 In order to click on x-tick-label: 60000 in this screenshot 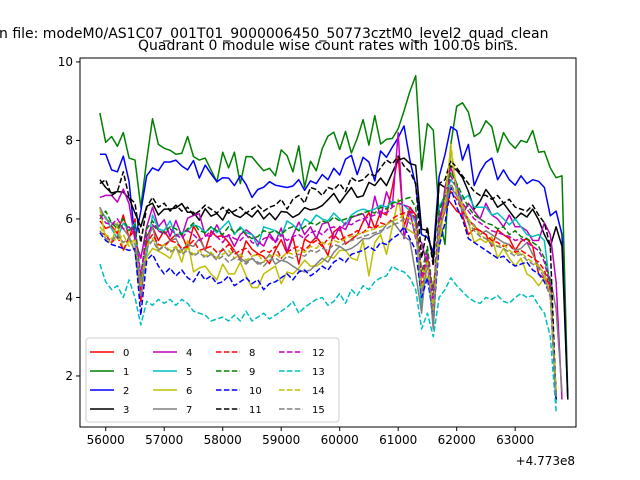, I will do `click(340, 440)`.